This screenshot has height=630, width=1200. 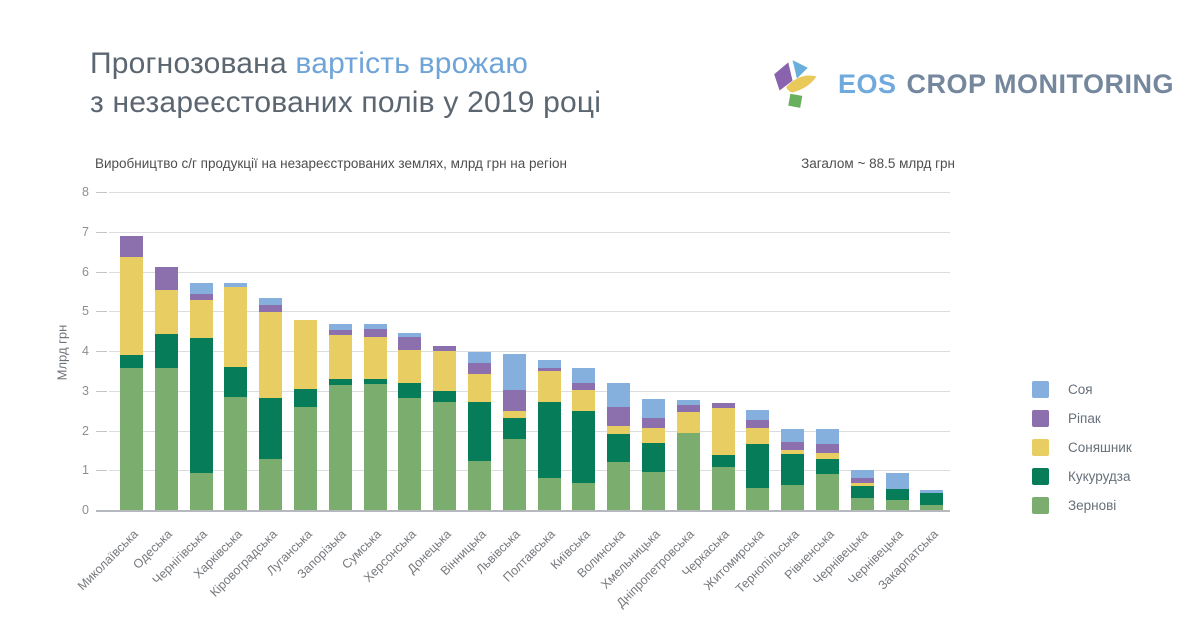 I want to click on bar-Донецька, so click(x=445, y=428).